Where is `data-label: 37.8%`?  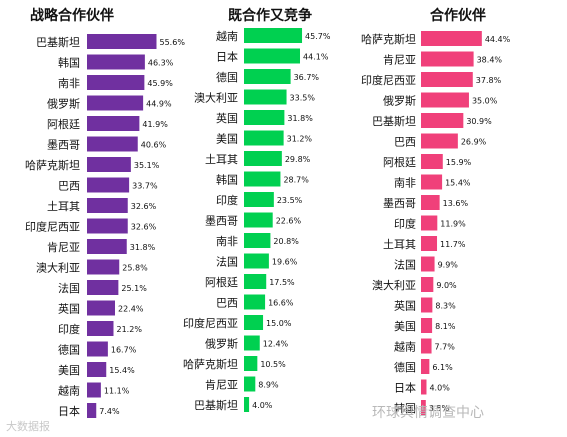 data-label: 37.8% is located at coordinates (489, 80).